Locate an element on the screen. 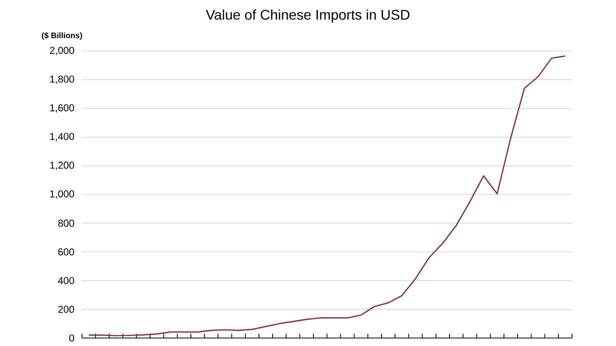 Image resolution: width=616 pixels, height=346 pixels. y-tick-label: 400 is located at coordinates (66, 280).